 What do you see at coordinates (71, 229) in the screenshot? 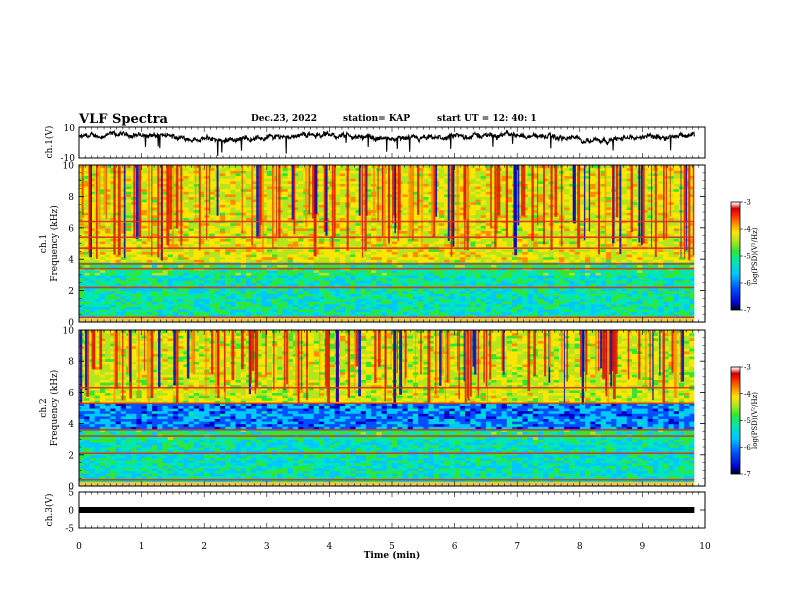
I see `ch1-ytick-label: 6` at bounding box center [71, 229].